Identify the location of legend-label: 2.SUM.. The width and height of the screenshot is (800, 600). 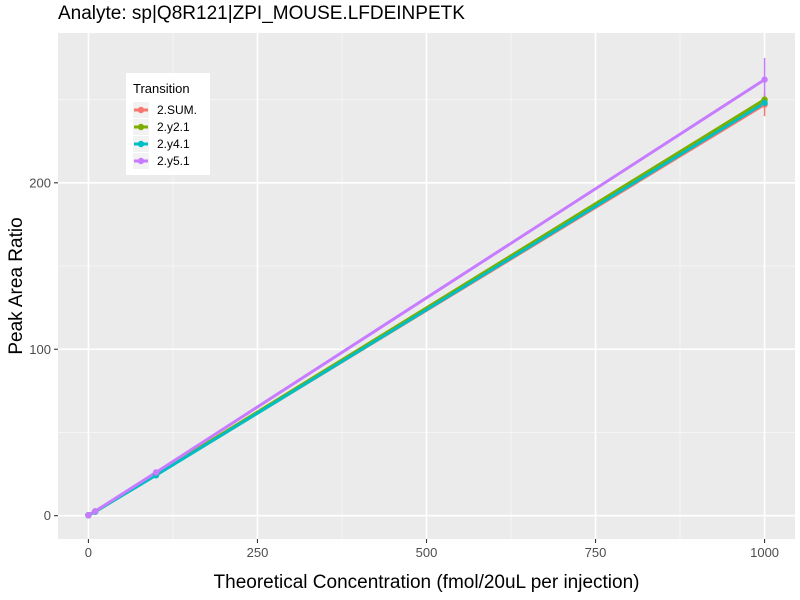
(177, 110).